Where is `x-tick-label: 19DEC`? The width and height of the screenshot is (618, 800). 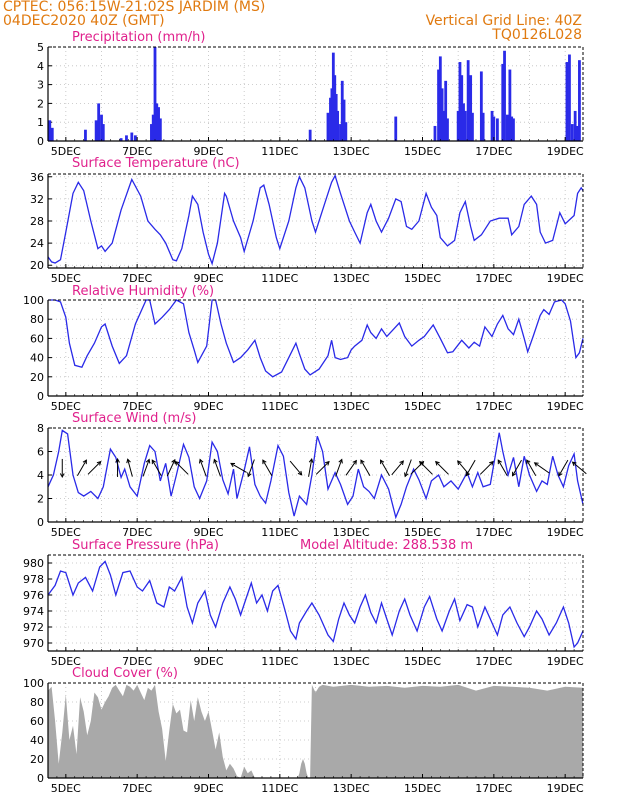 x-tick-label: 19DEC is located at coordinates (565, 532).